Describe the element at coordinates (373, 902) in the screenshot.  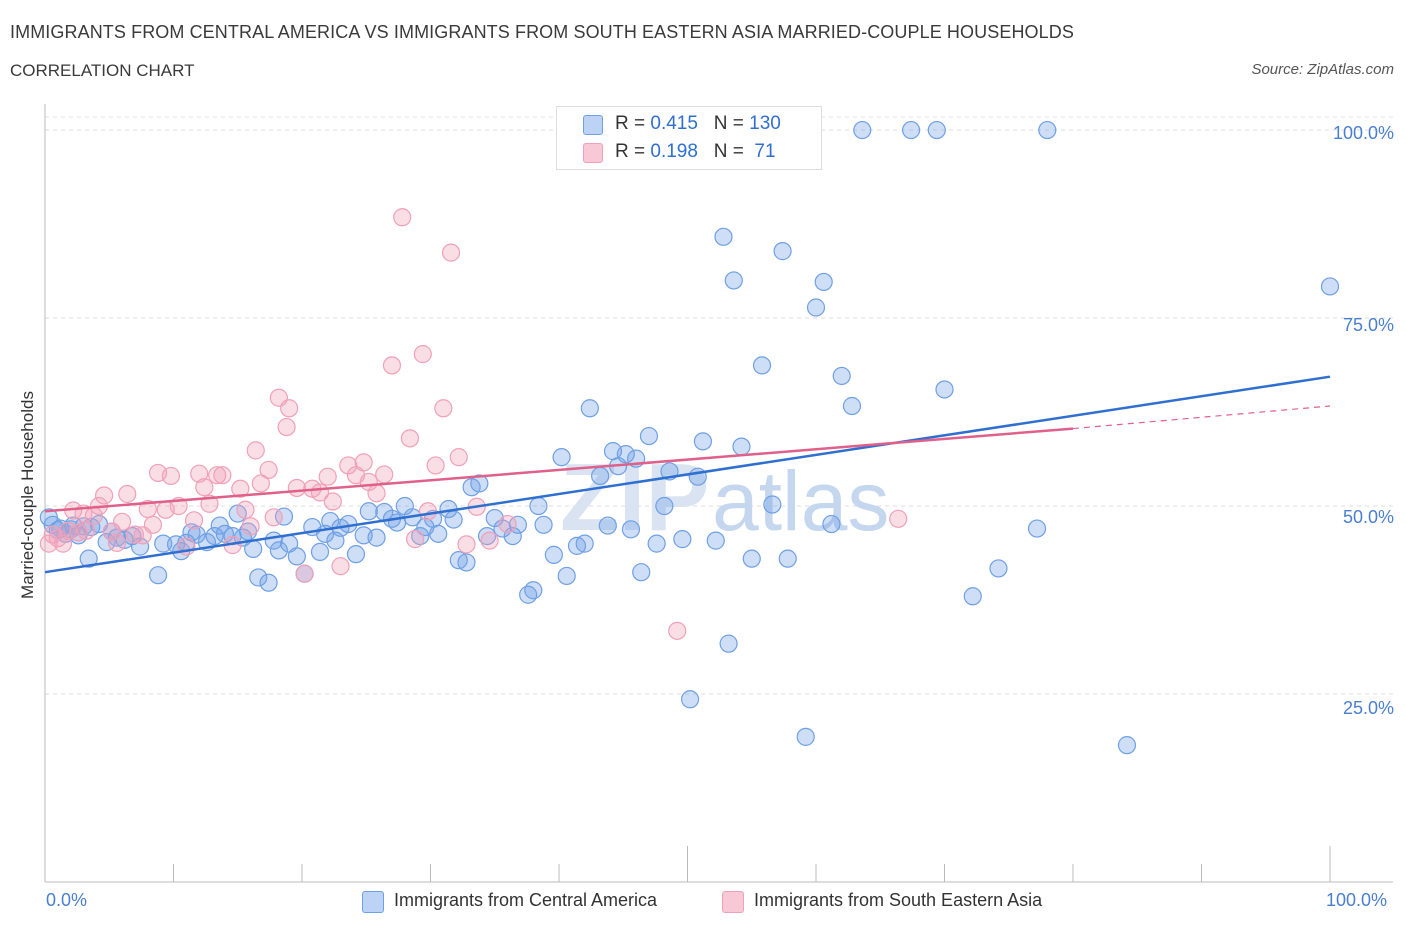
I see `legend-swatch-blue` at that location.